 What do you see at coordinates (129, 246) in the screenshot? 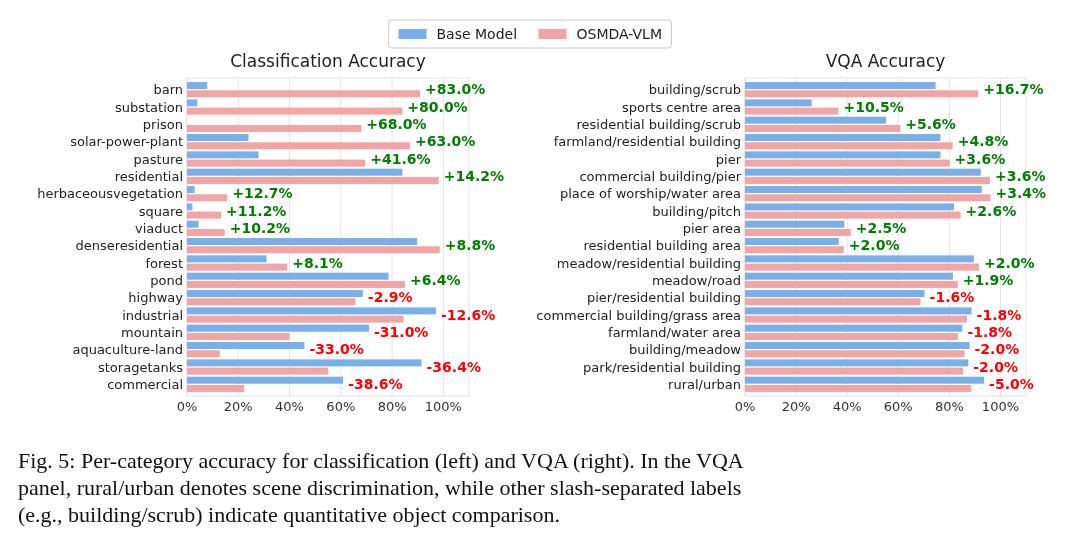
I see `y-tick-label: denseresidential` at bounding box center [129, 246].